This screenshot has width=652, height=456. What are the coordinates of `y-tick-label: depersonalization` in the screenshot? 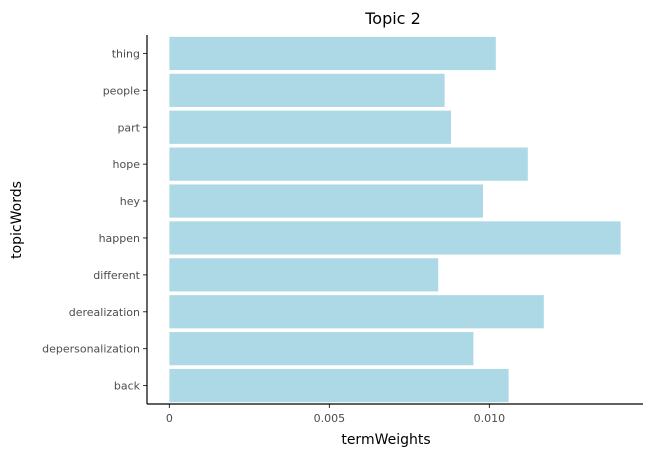 It's located at (91, 349).